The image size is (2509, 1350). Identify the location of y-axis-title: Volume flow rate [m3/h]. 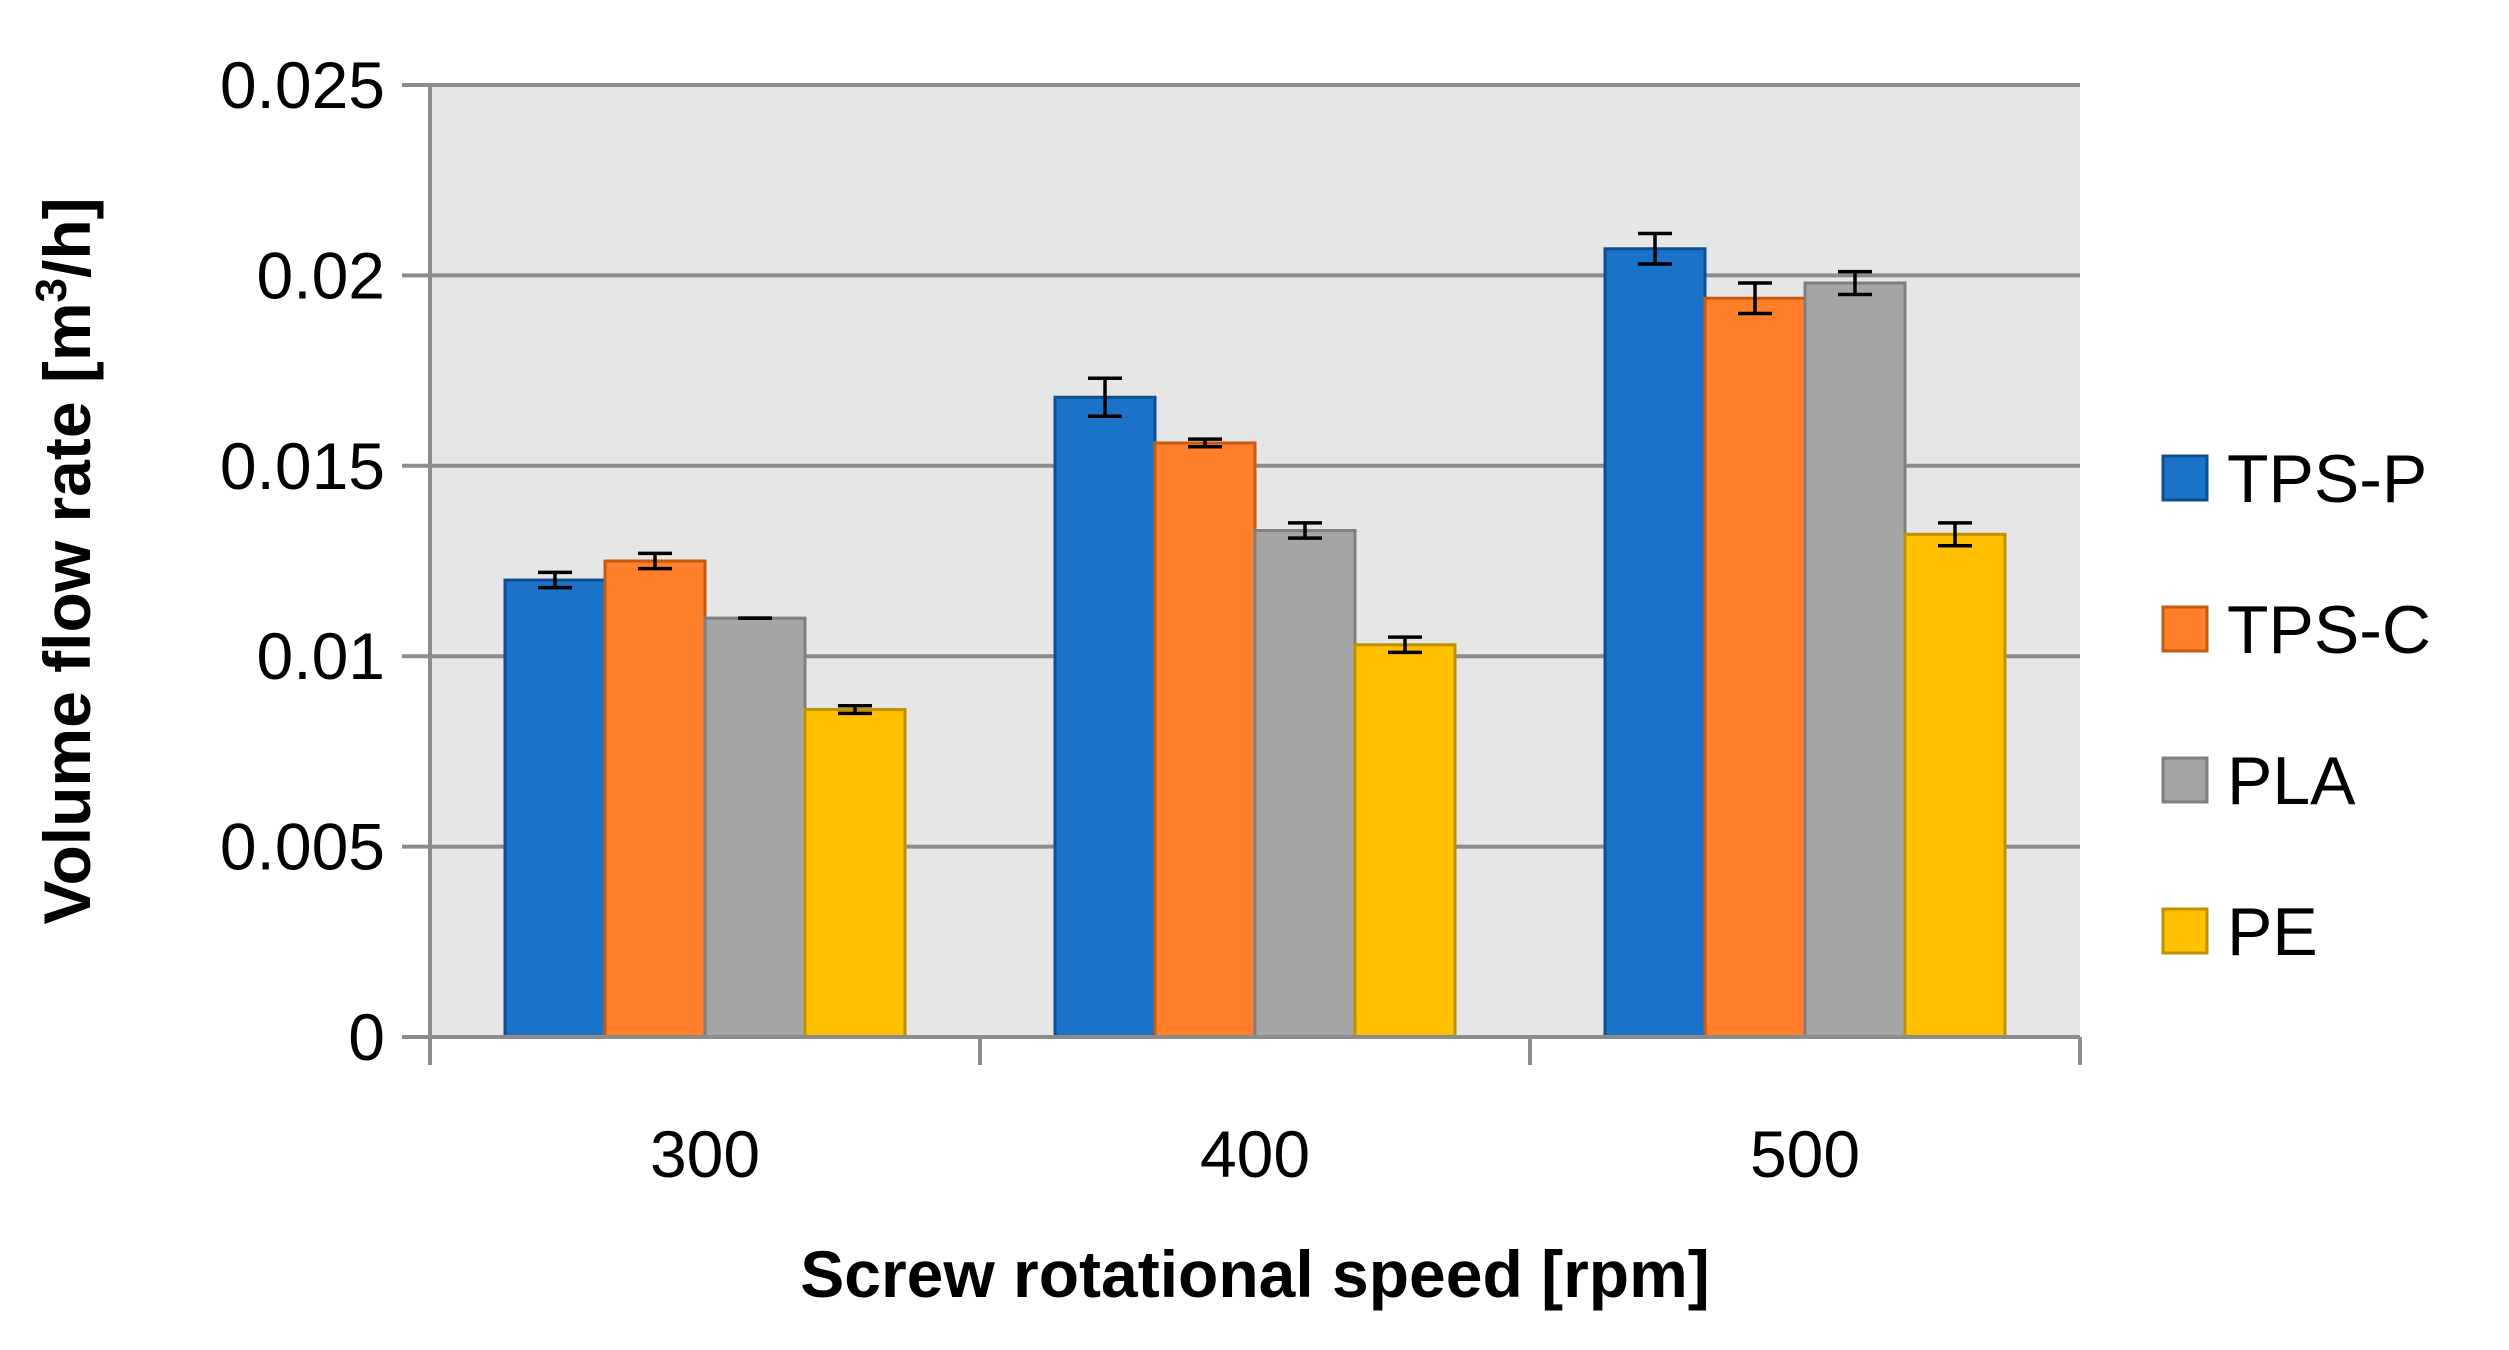
(65, 560).